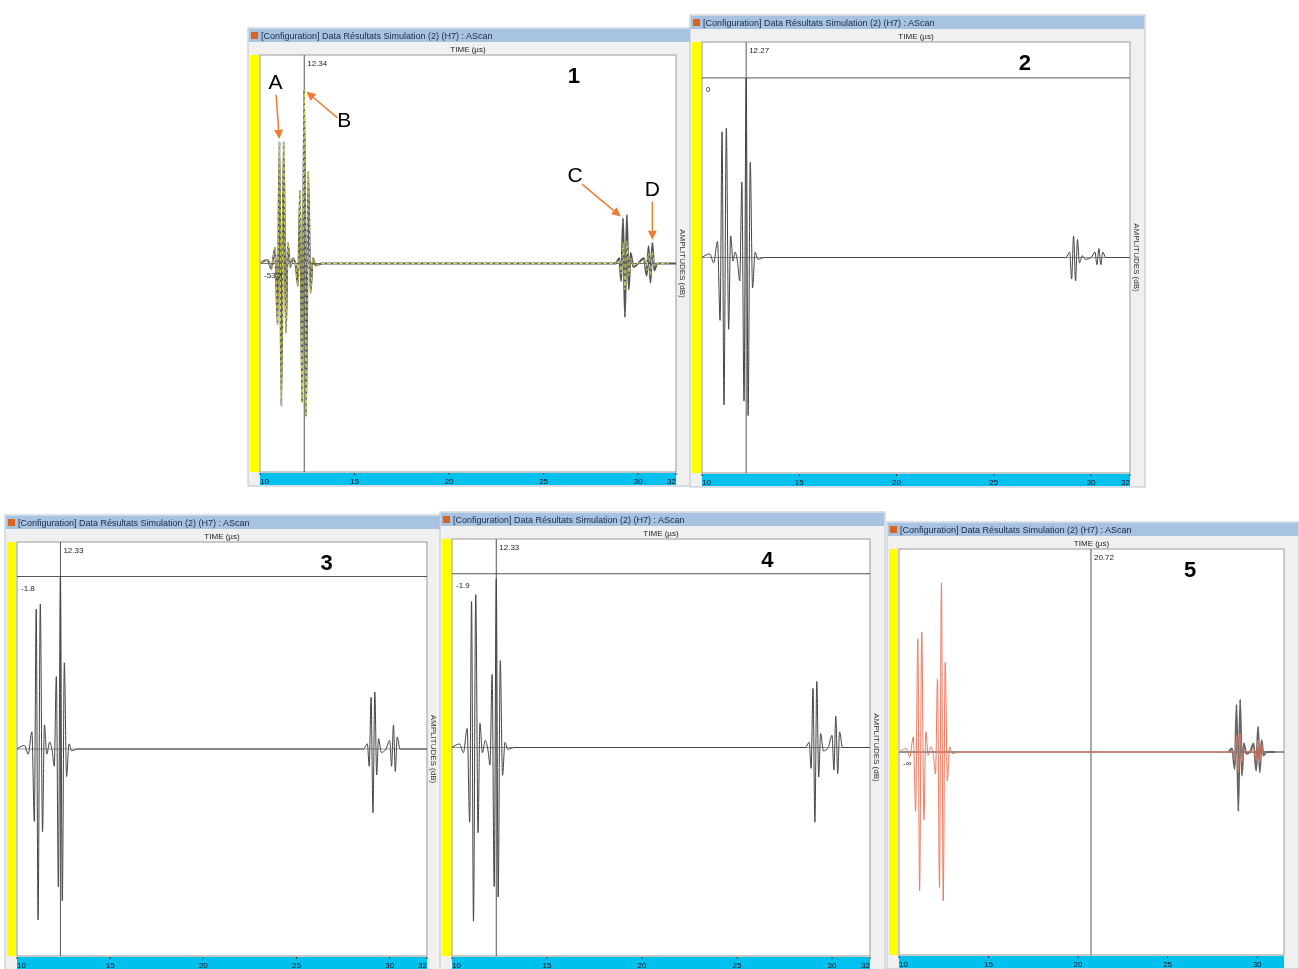 The height and width of the screenshot is (969, 1299). I want to click on ref-line-label: 20.72, so click(1104, 557).